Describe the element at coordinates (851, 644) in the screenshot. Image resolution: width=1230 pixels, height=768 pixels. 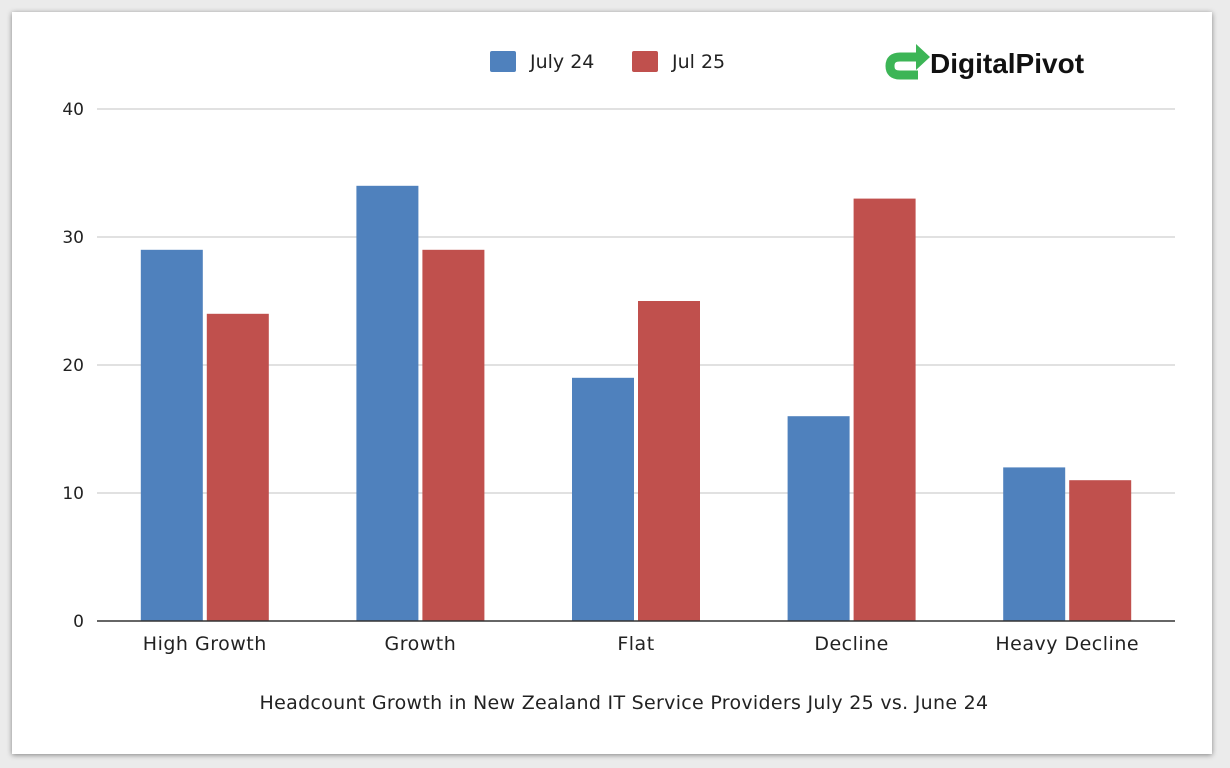
I see `x-category-label: Decline` at that location.